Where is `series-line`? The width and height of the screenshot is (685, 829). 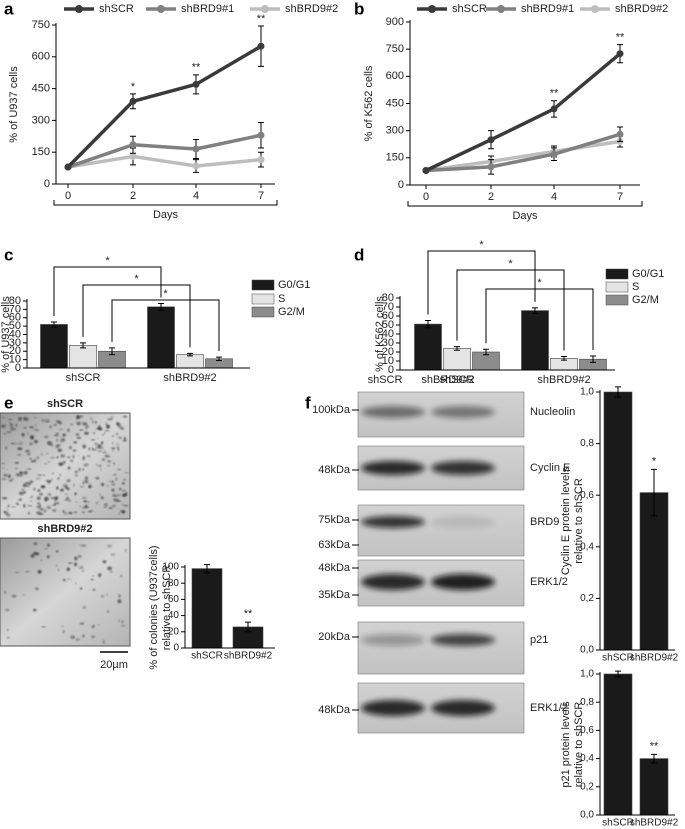
series-line is located at coordinates (164, 151).